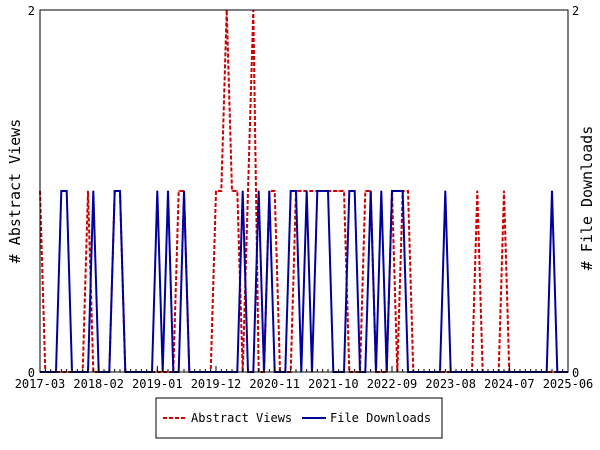  What do you see at coordinates (15, 191) in the screenshot?
I see `y-axis-left-title: # Abstract Views` at bounding box center [15, 191].